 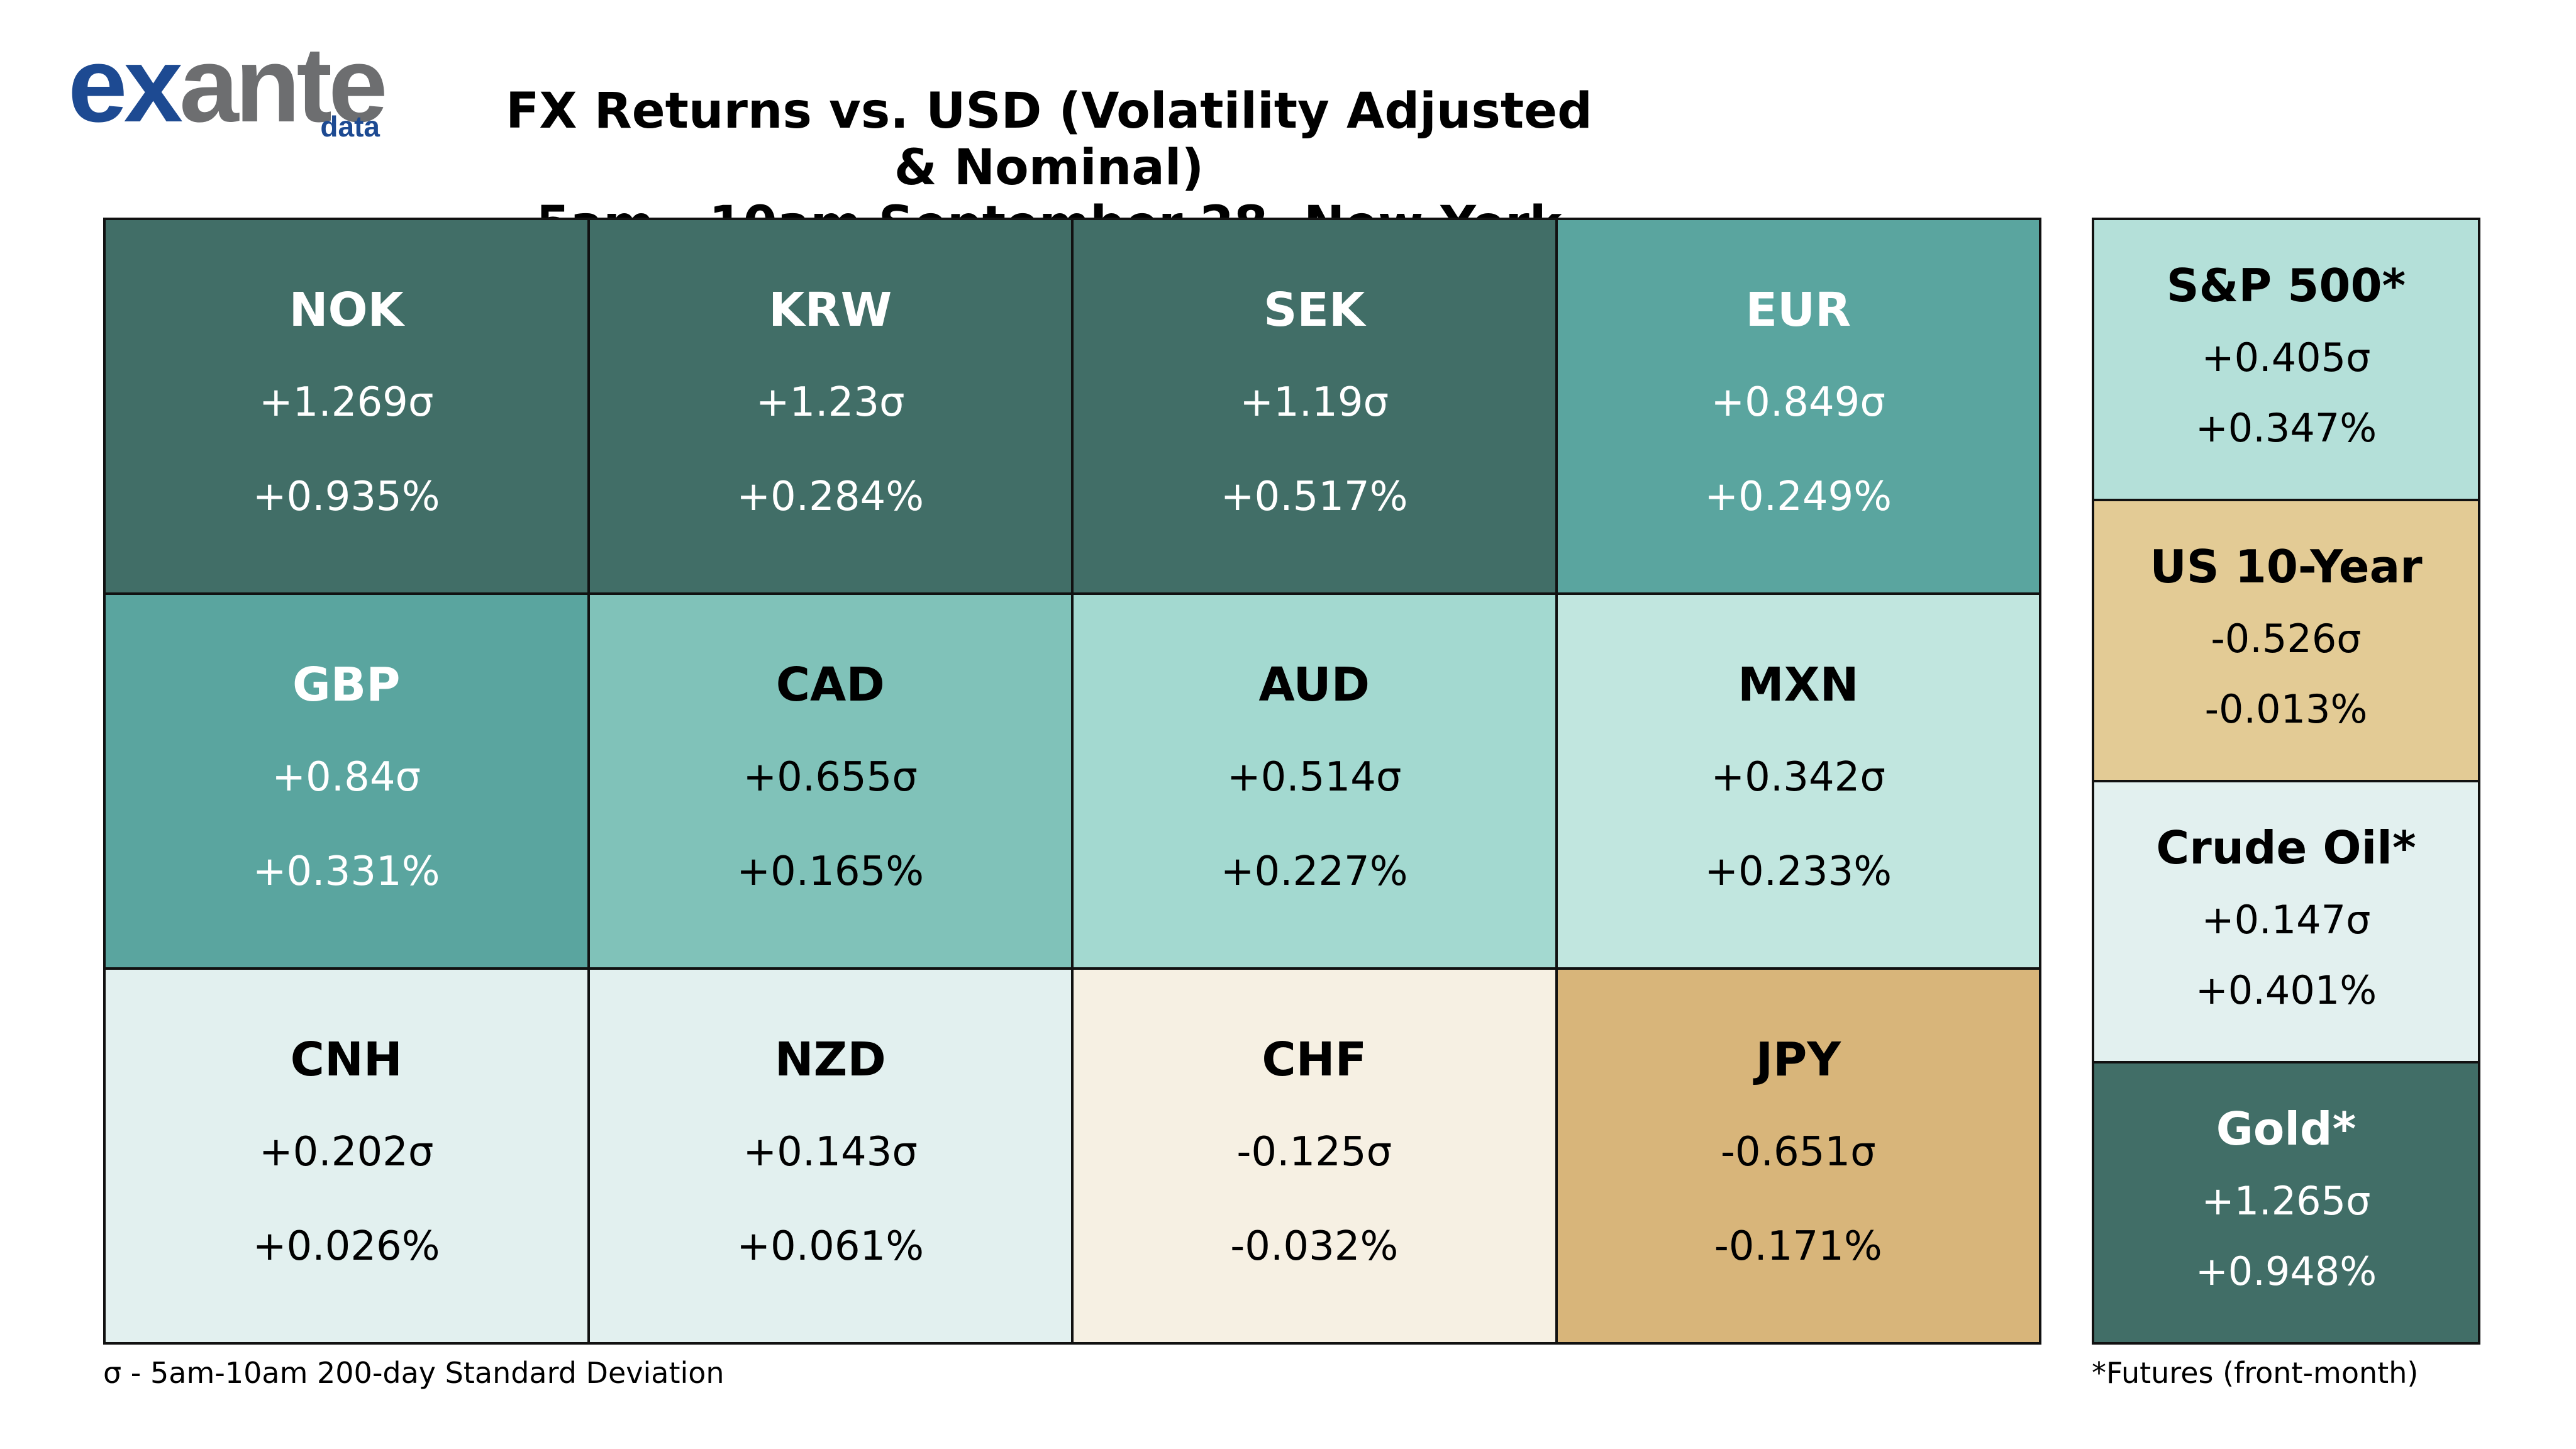 I want to click on fx-sek-label: SEK, so click(x=1314, y=310).